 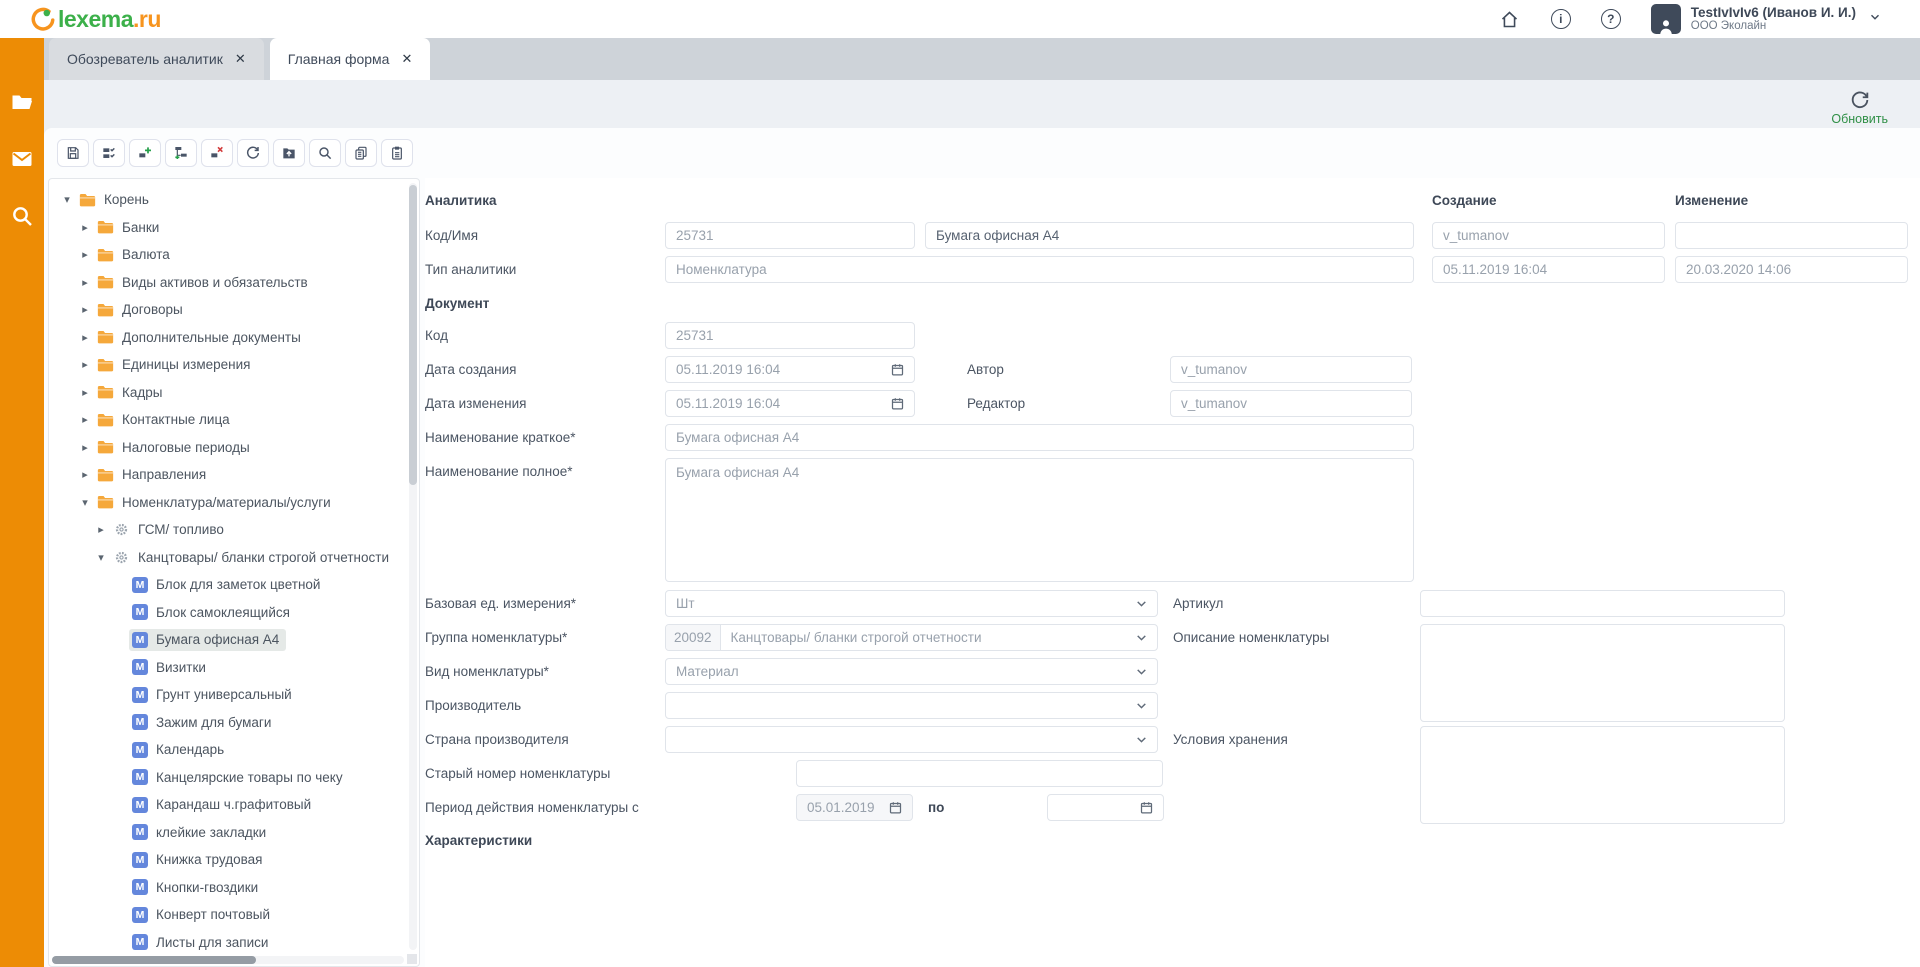 I want to click on tree-item: M Зажим для бумаги, so click(x=234, y=723).